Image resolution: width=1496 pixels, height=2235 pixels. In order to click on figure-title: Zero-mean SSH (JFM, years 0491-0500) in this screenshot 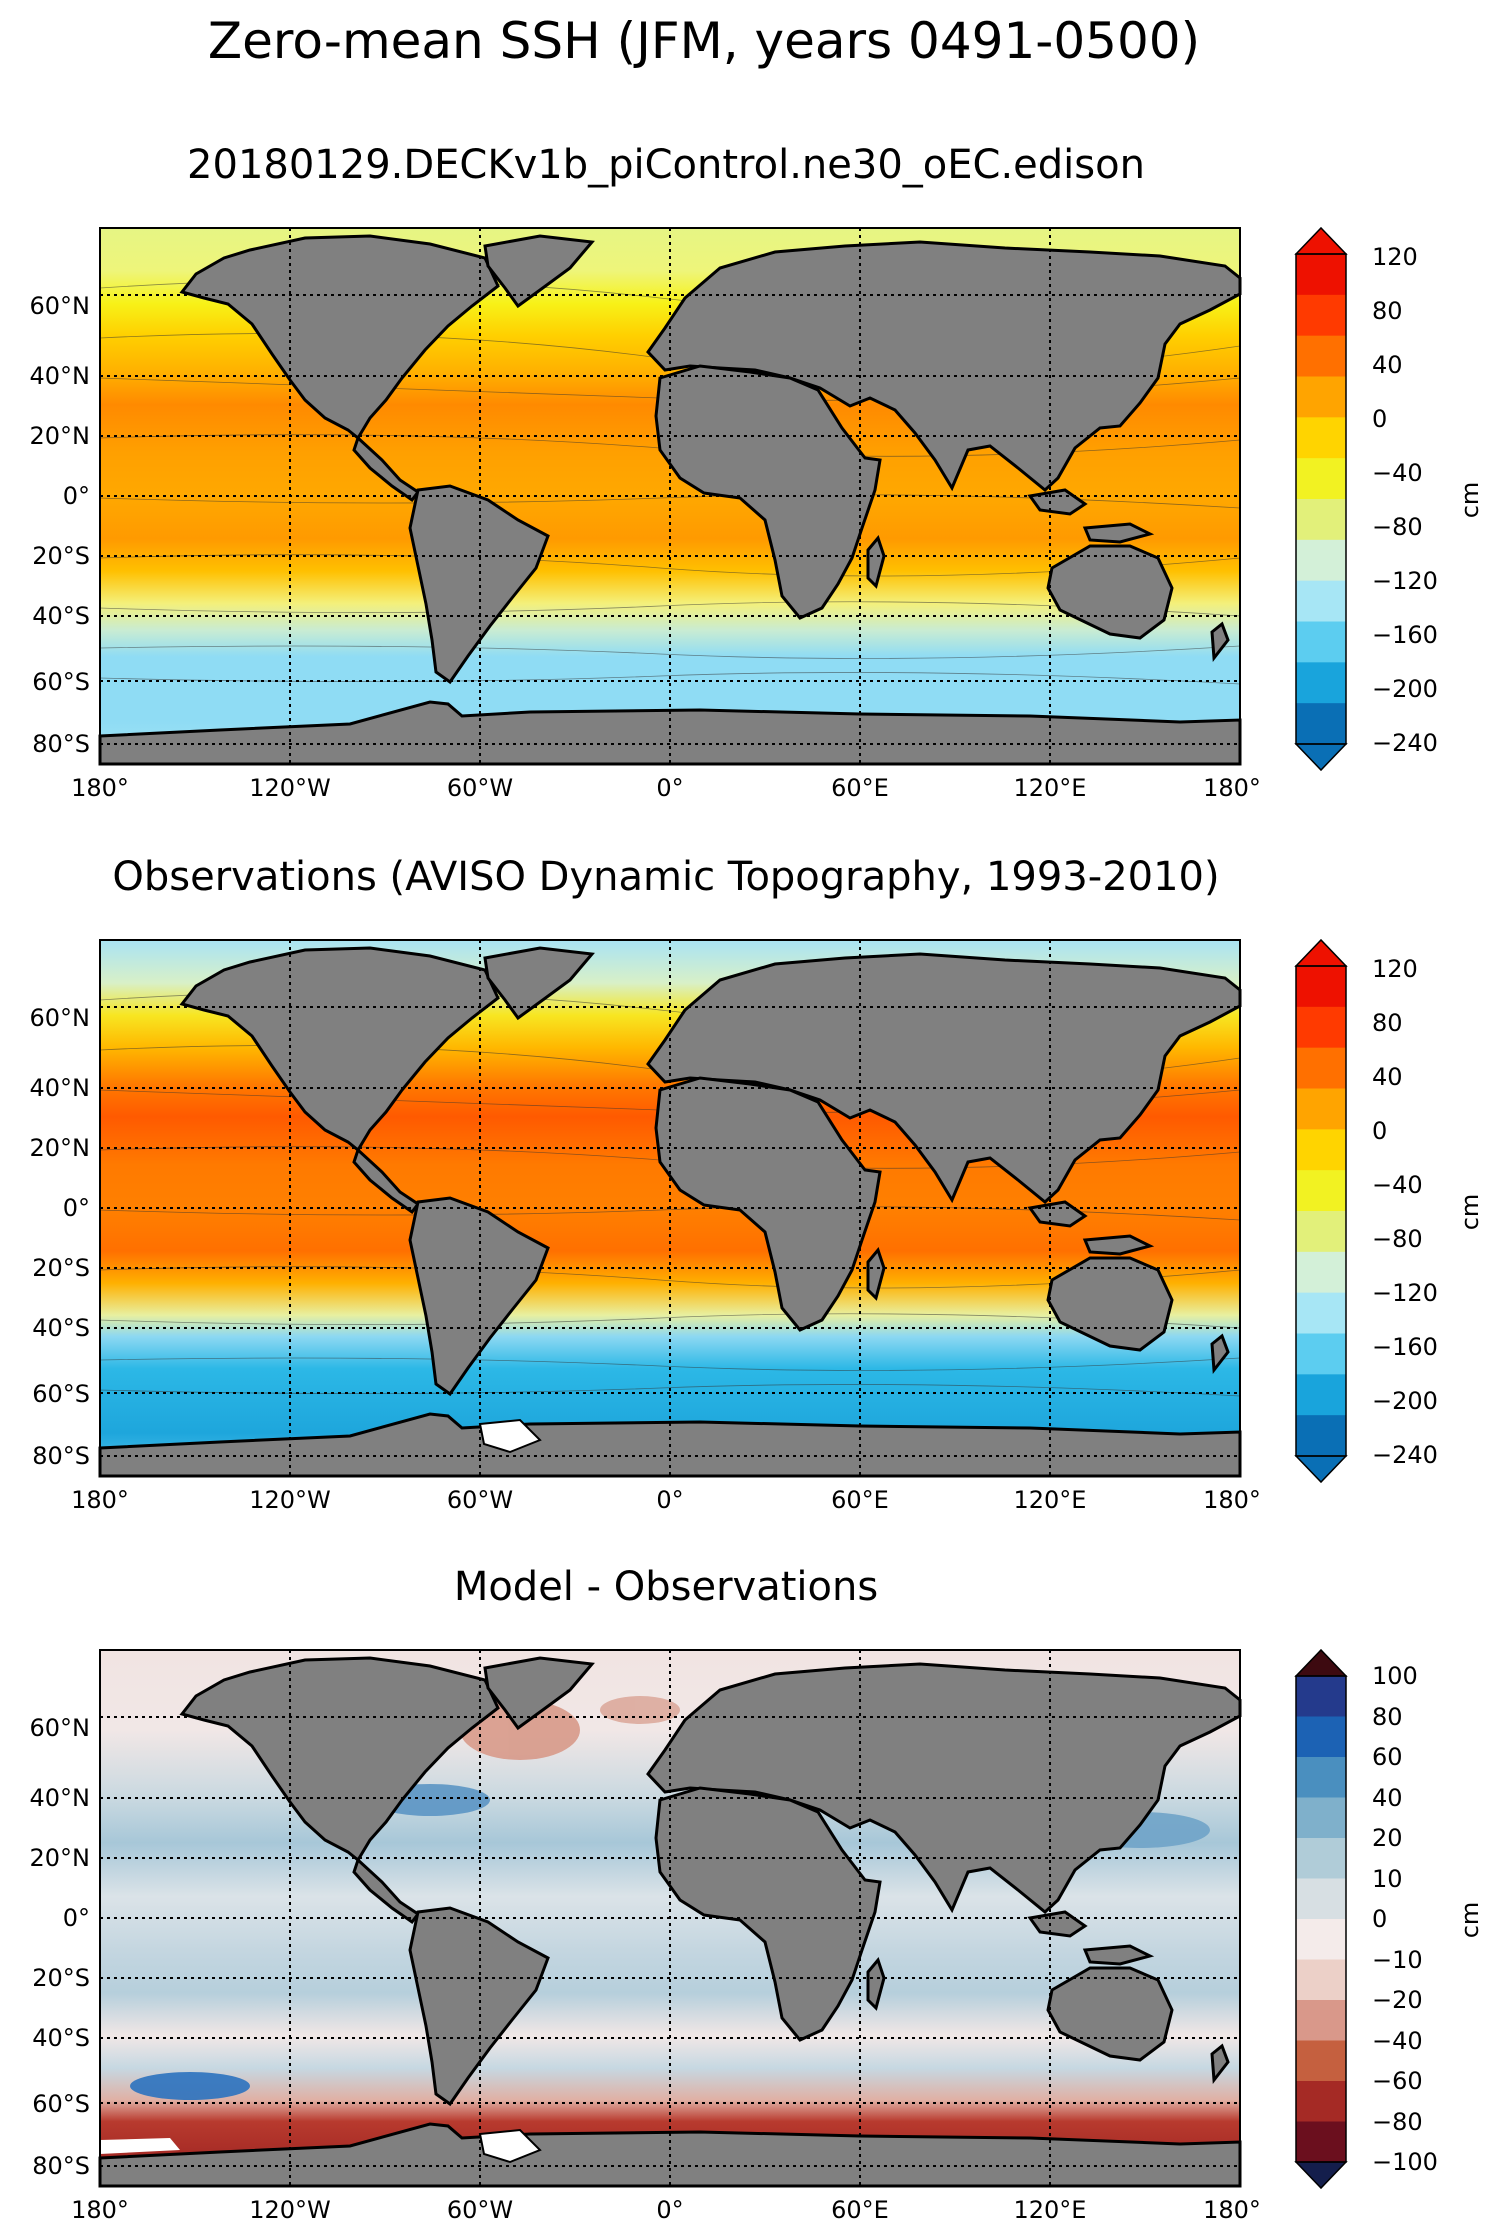, I will do `click(704, 41)`.